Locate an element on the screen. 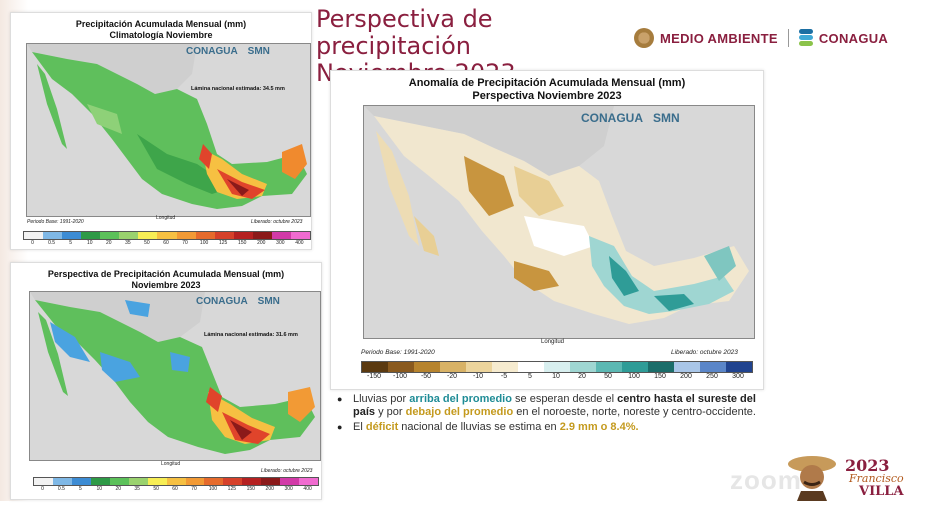 The image size is (930, 506). b1-text: y por is located at coordinates (390, 412).